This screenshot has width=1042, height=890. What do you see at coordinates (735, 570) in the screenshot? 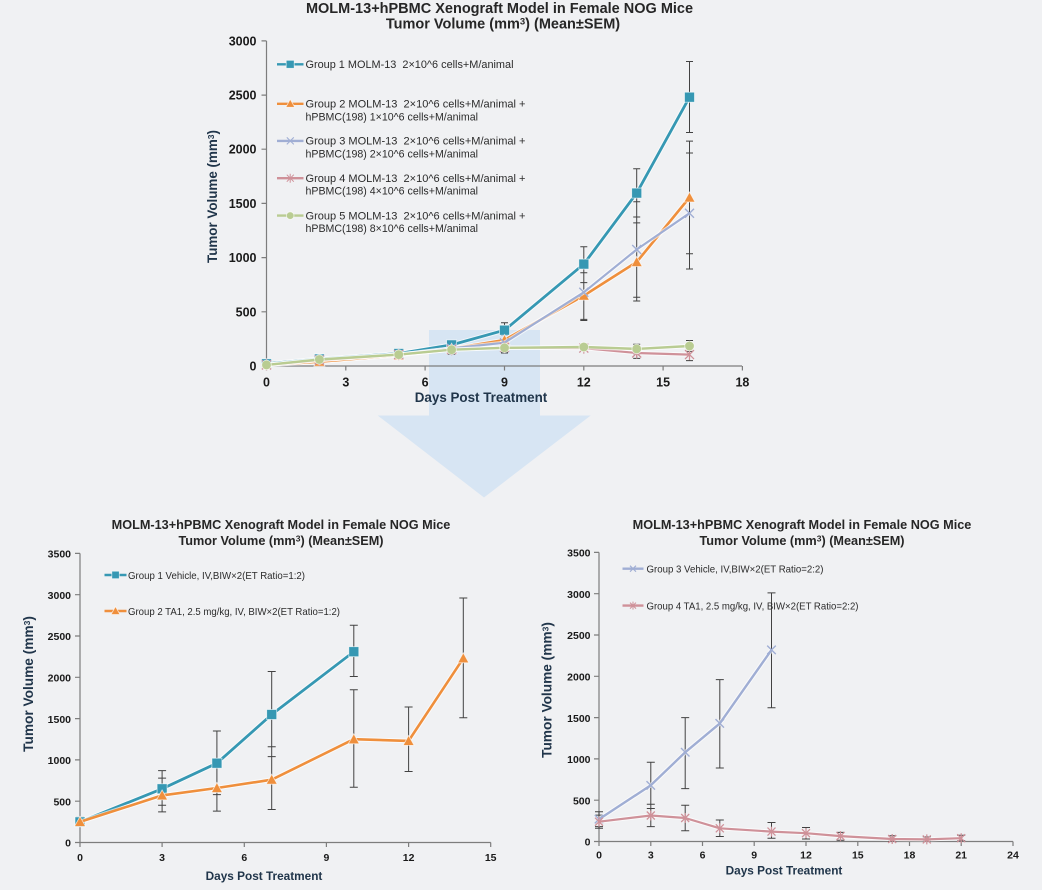
I see `svg-text:Group 3 Vehicle, IV,BIW×2(ET R: Group 3 Vehicle, IV,BIW×2(ET Ratio=2:2)` at bounding box center [735, 570].